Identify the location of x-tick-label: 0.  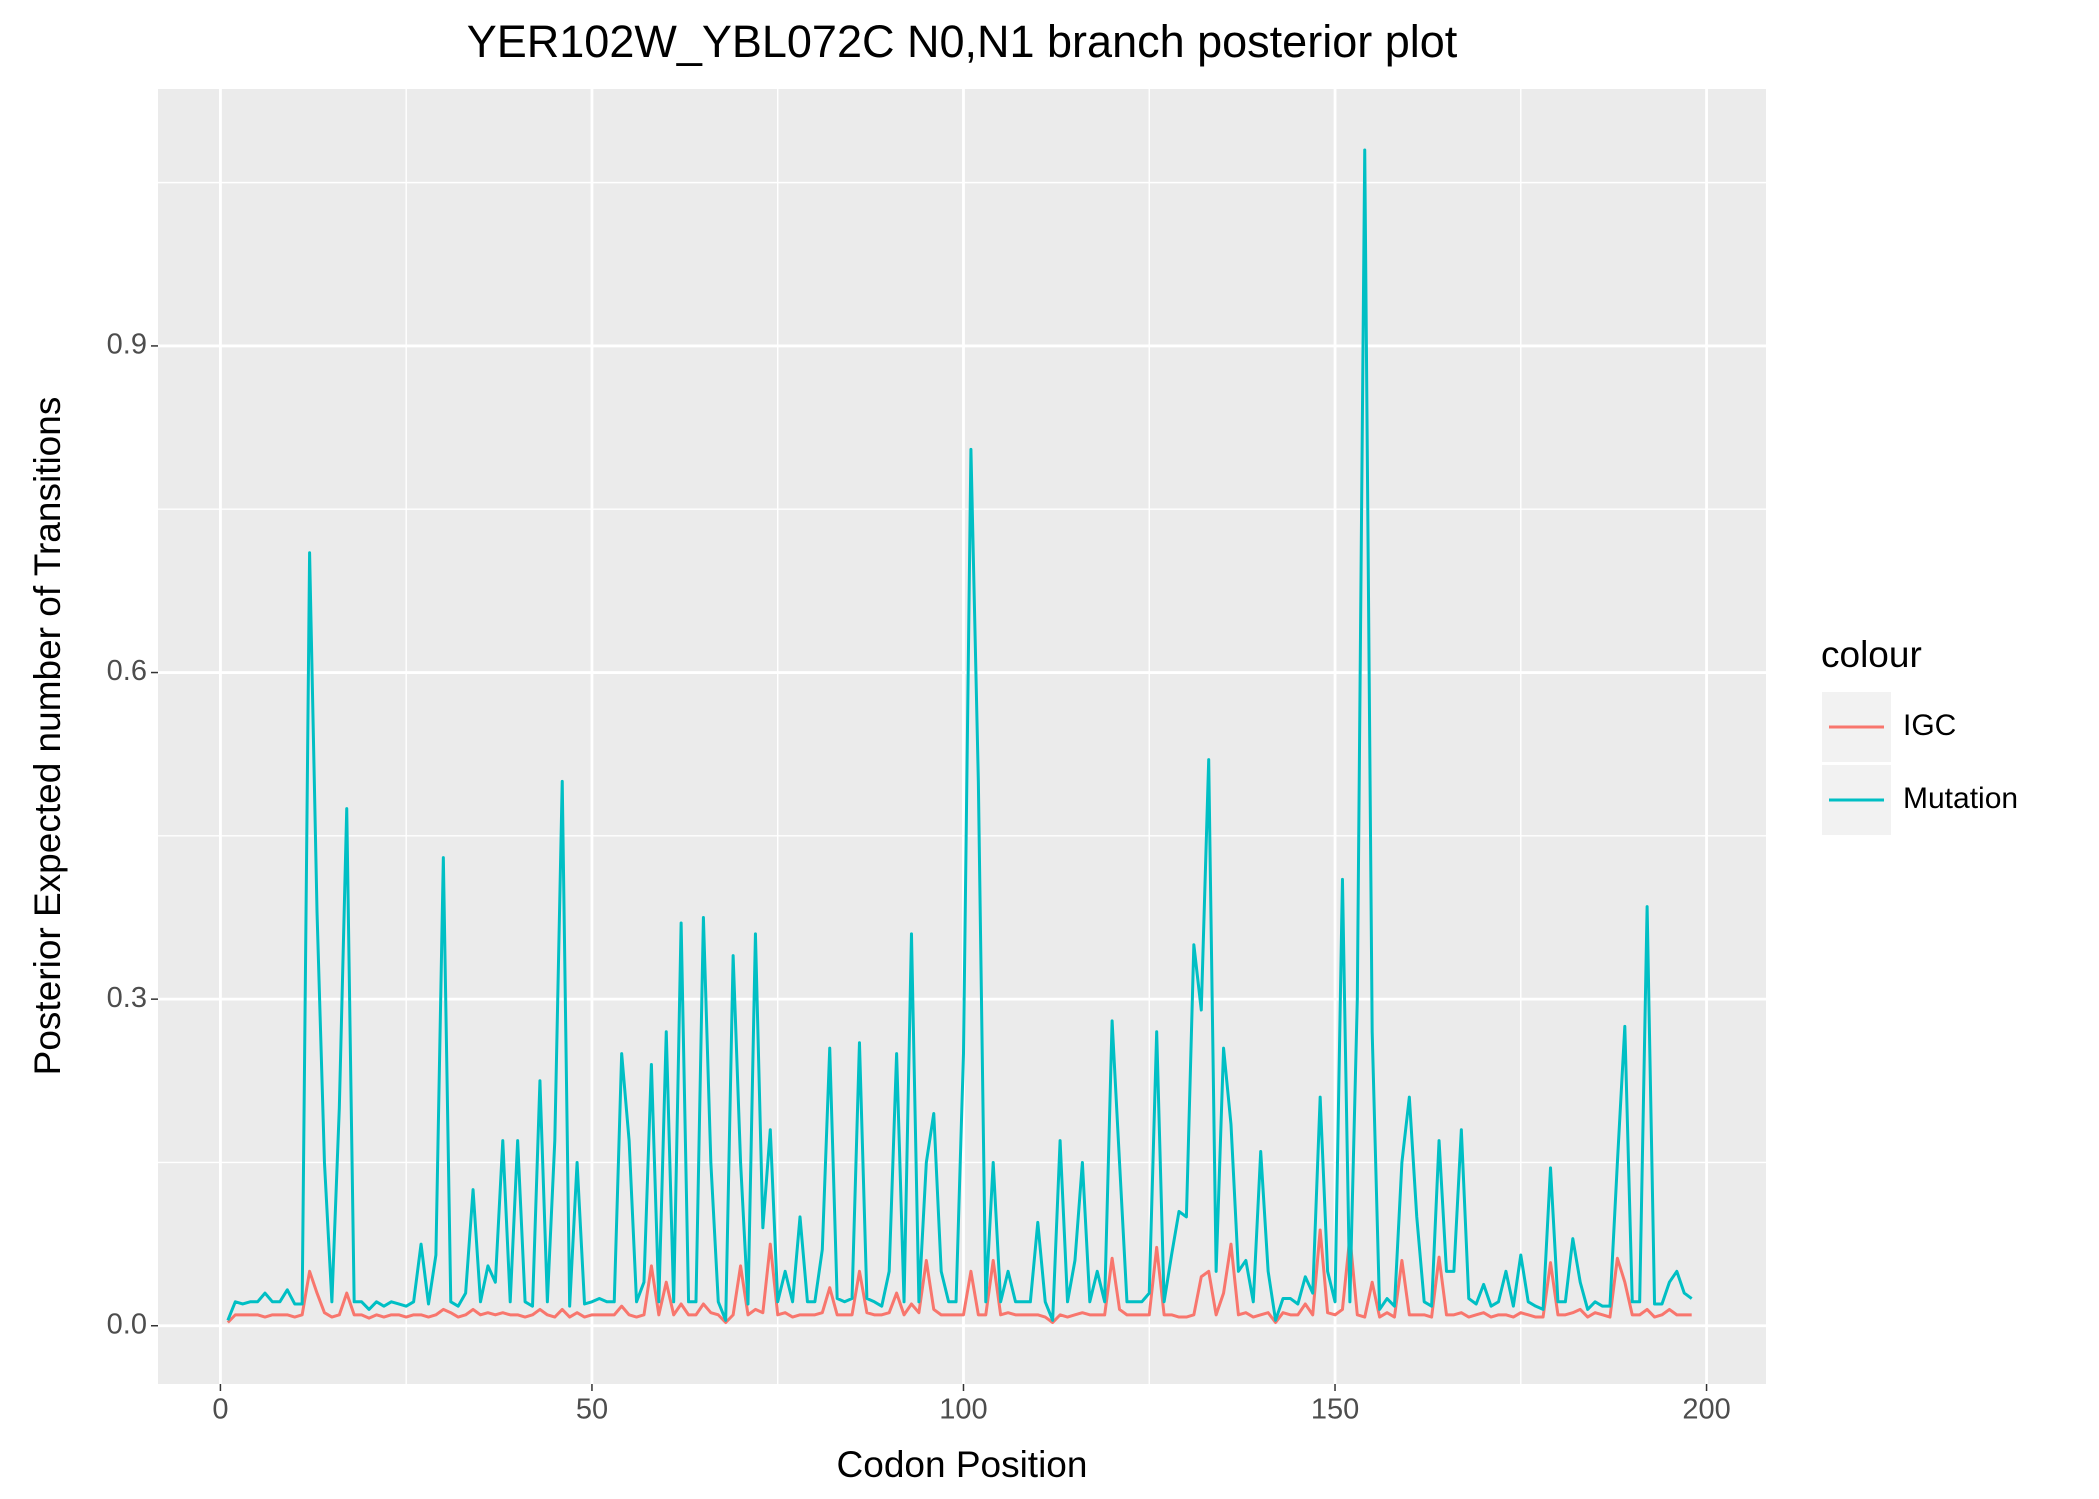
(220, 1410).